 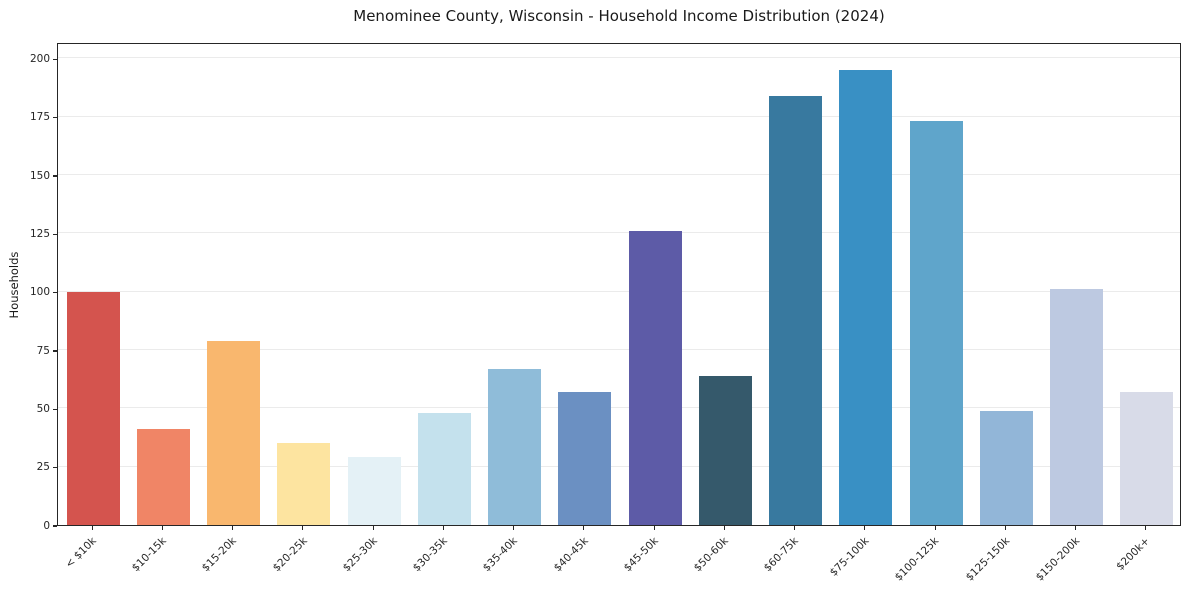 What do you see at coordinates (936, 323) in the screenshot?
I see `bar-$100-125k` at bounding box center [936, 323].